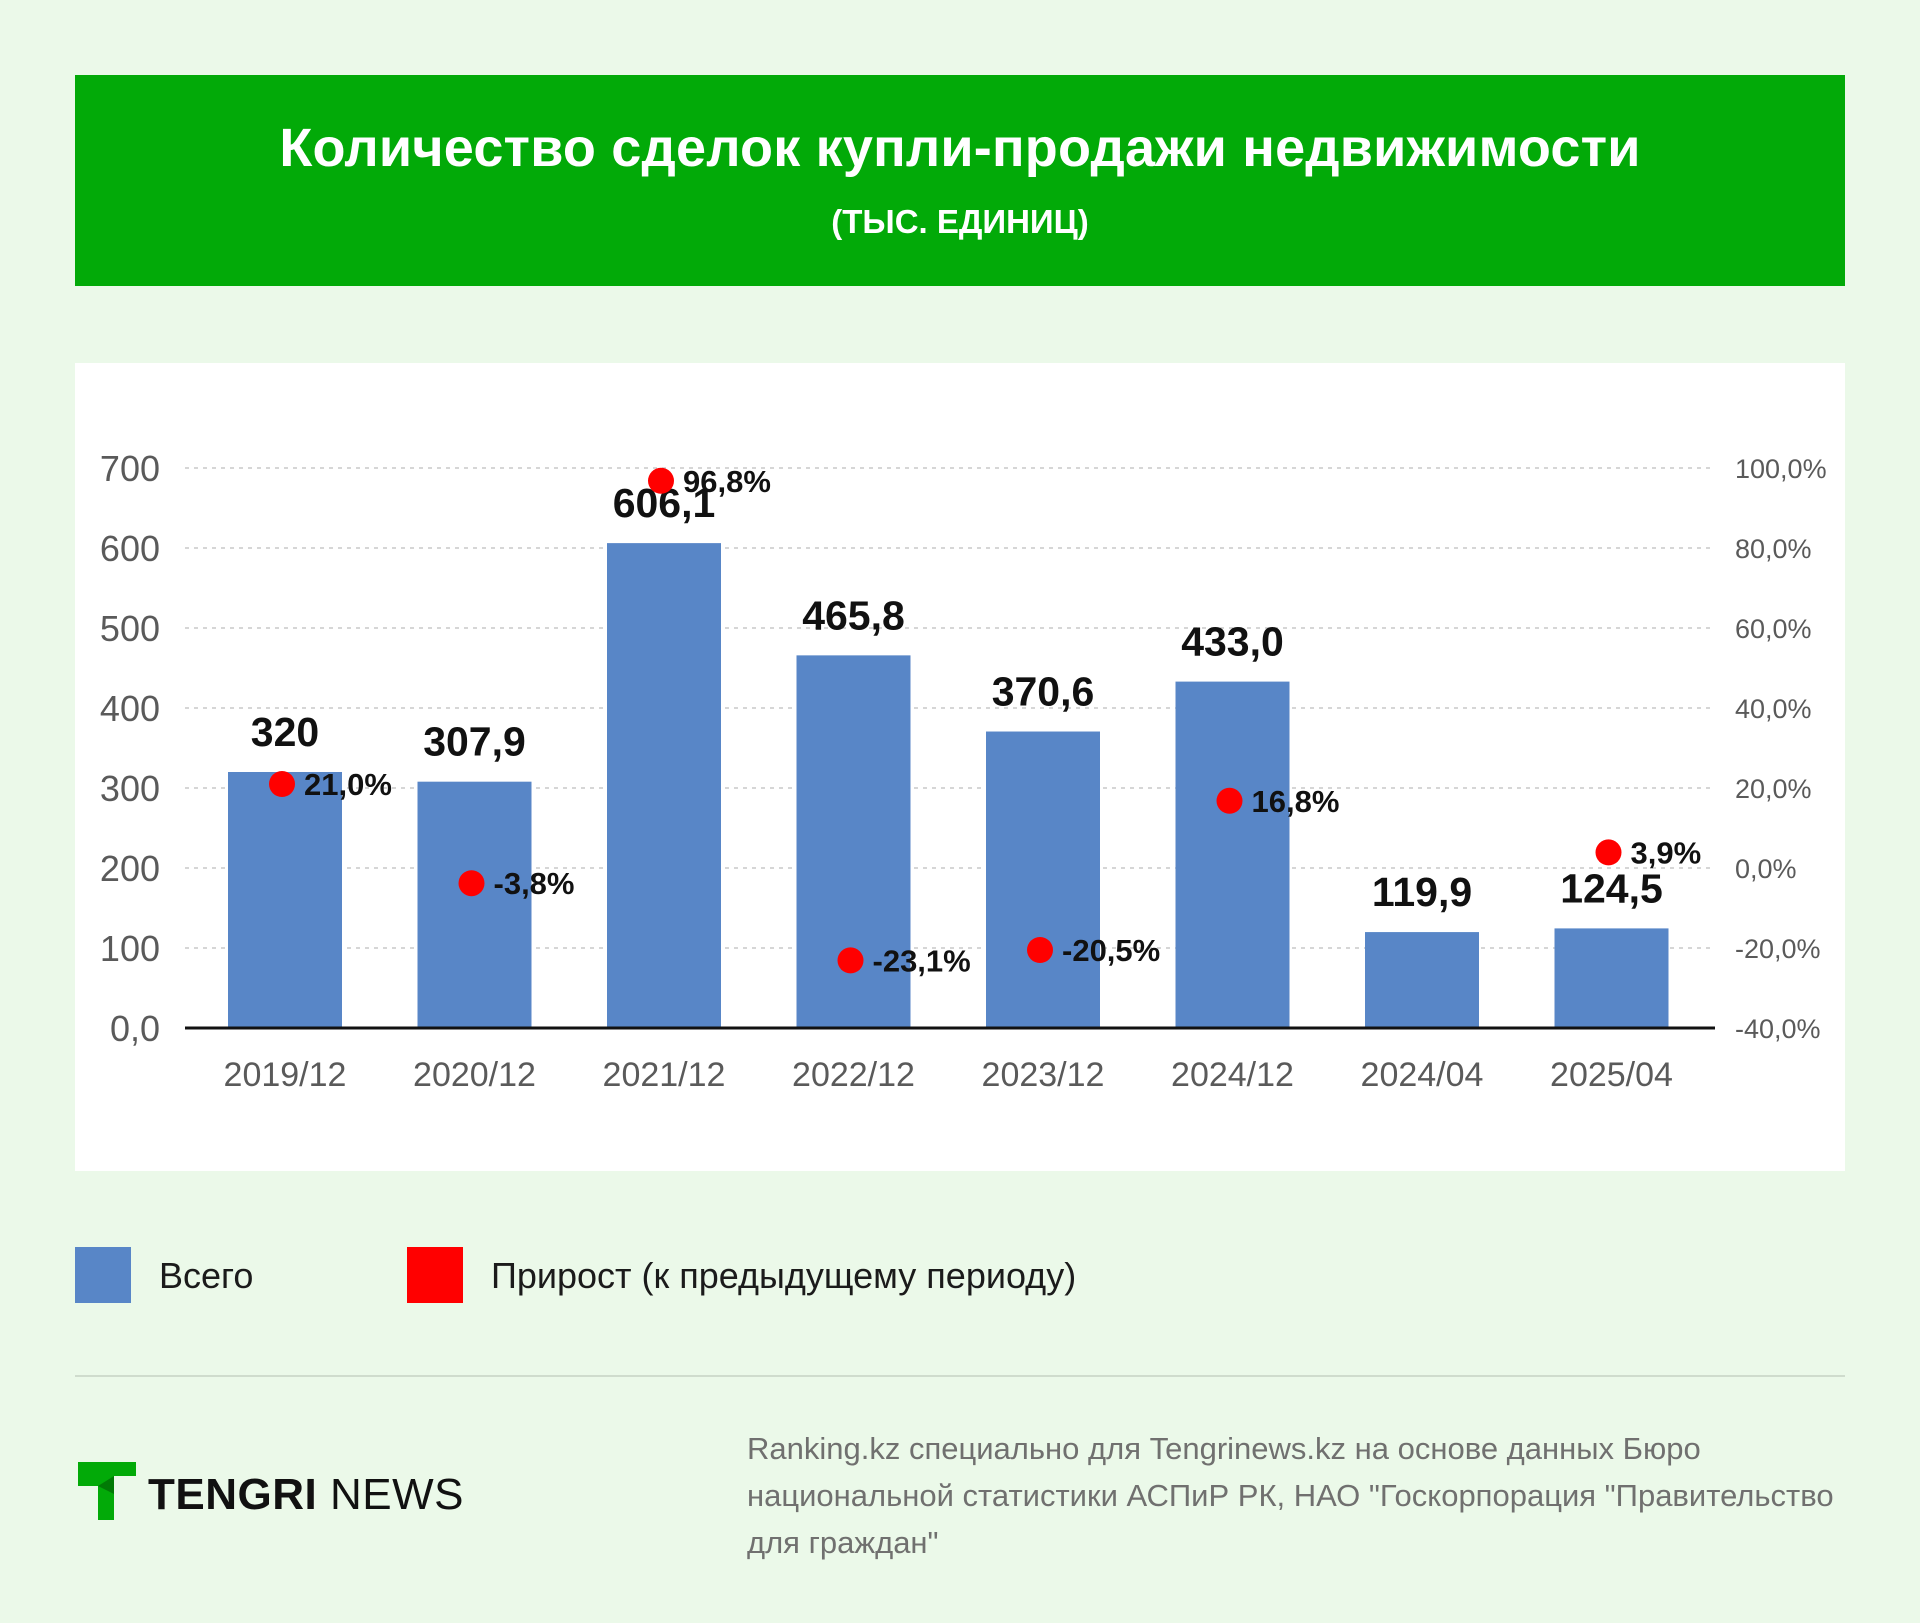  What do you see at coordinates (130, 468) in the screenshot?
I see `y-left-tick-label: 700` at bounding box center [130, 468].